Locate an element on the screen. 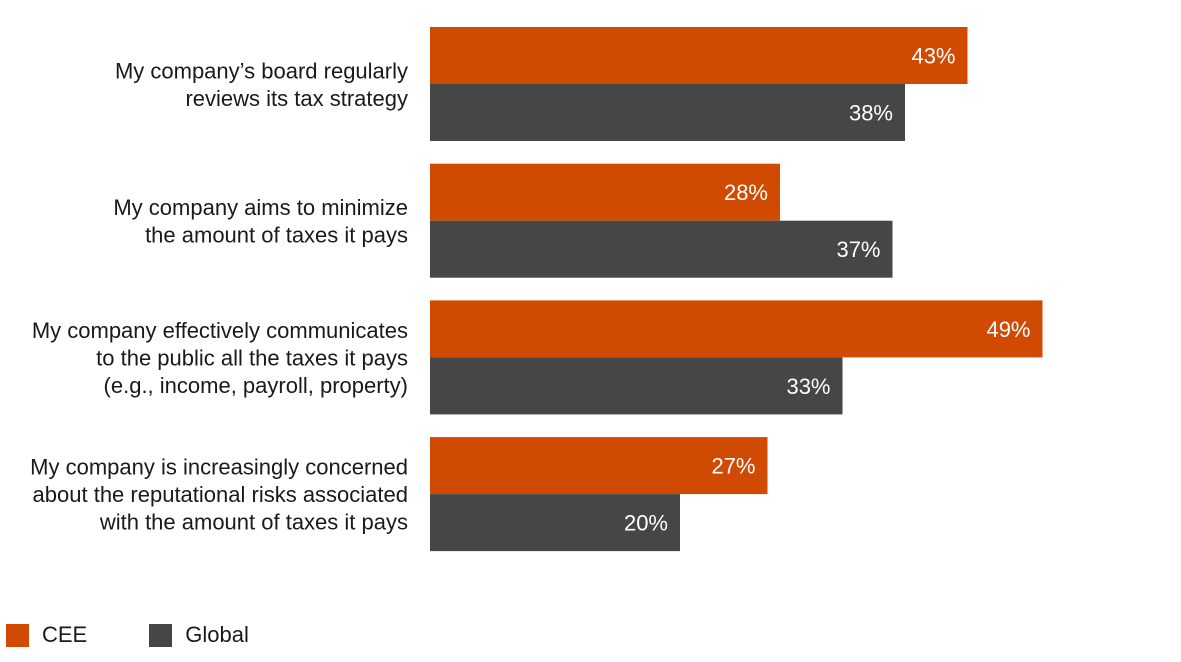 This screenshot has width=1181, height=662. legend-label-global: Global is located at coordinates (217, 634).